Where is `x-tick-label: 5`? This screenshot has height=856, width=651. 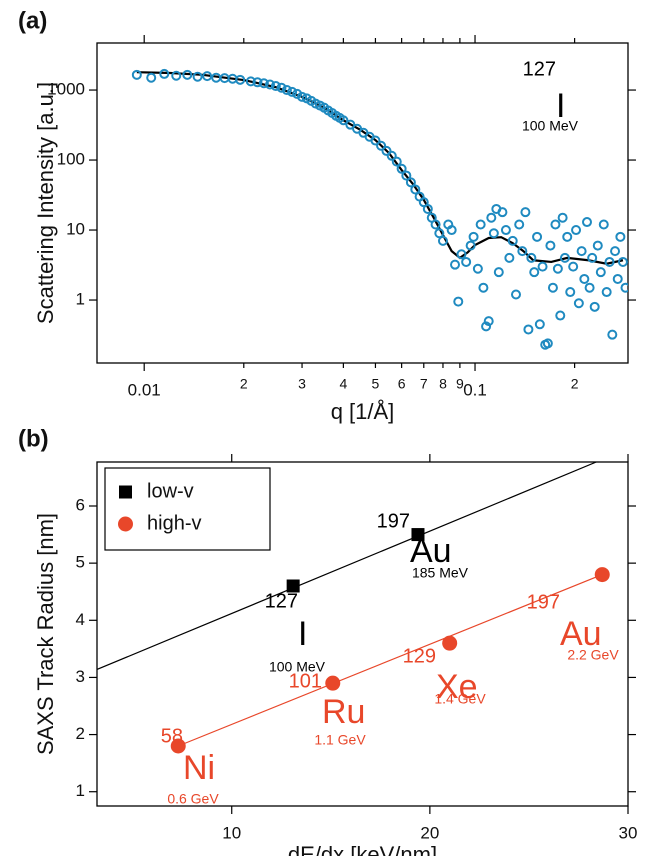 x-tick-label: 5 is located at coordinates (376, 384).